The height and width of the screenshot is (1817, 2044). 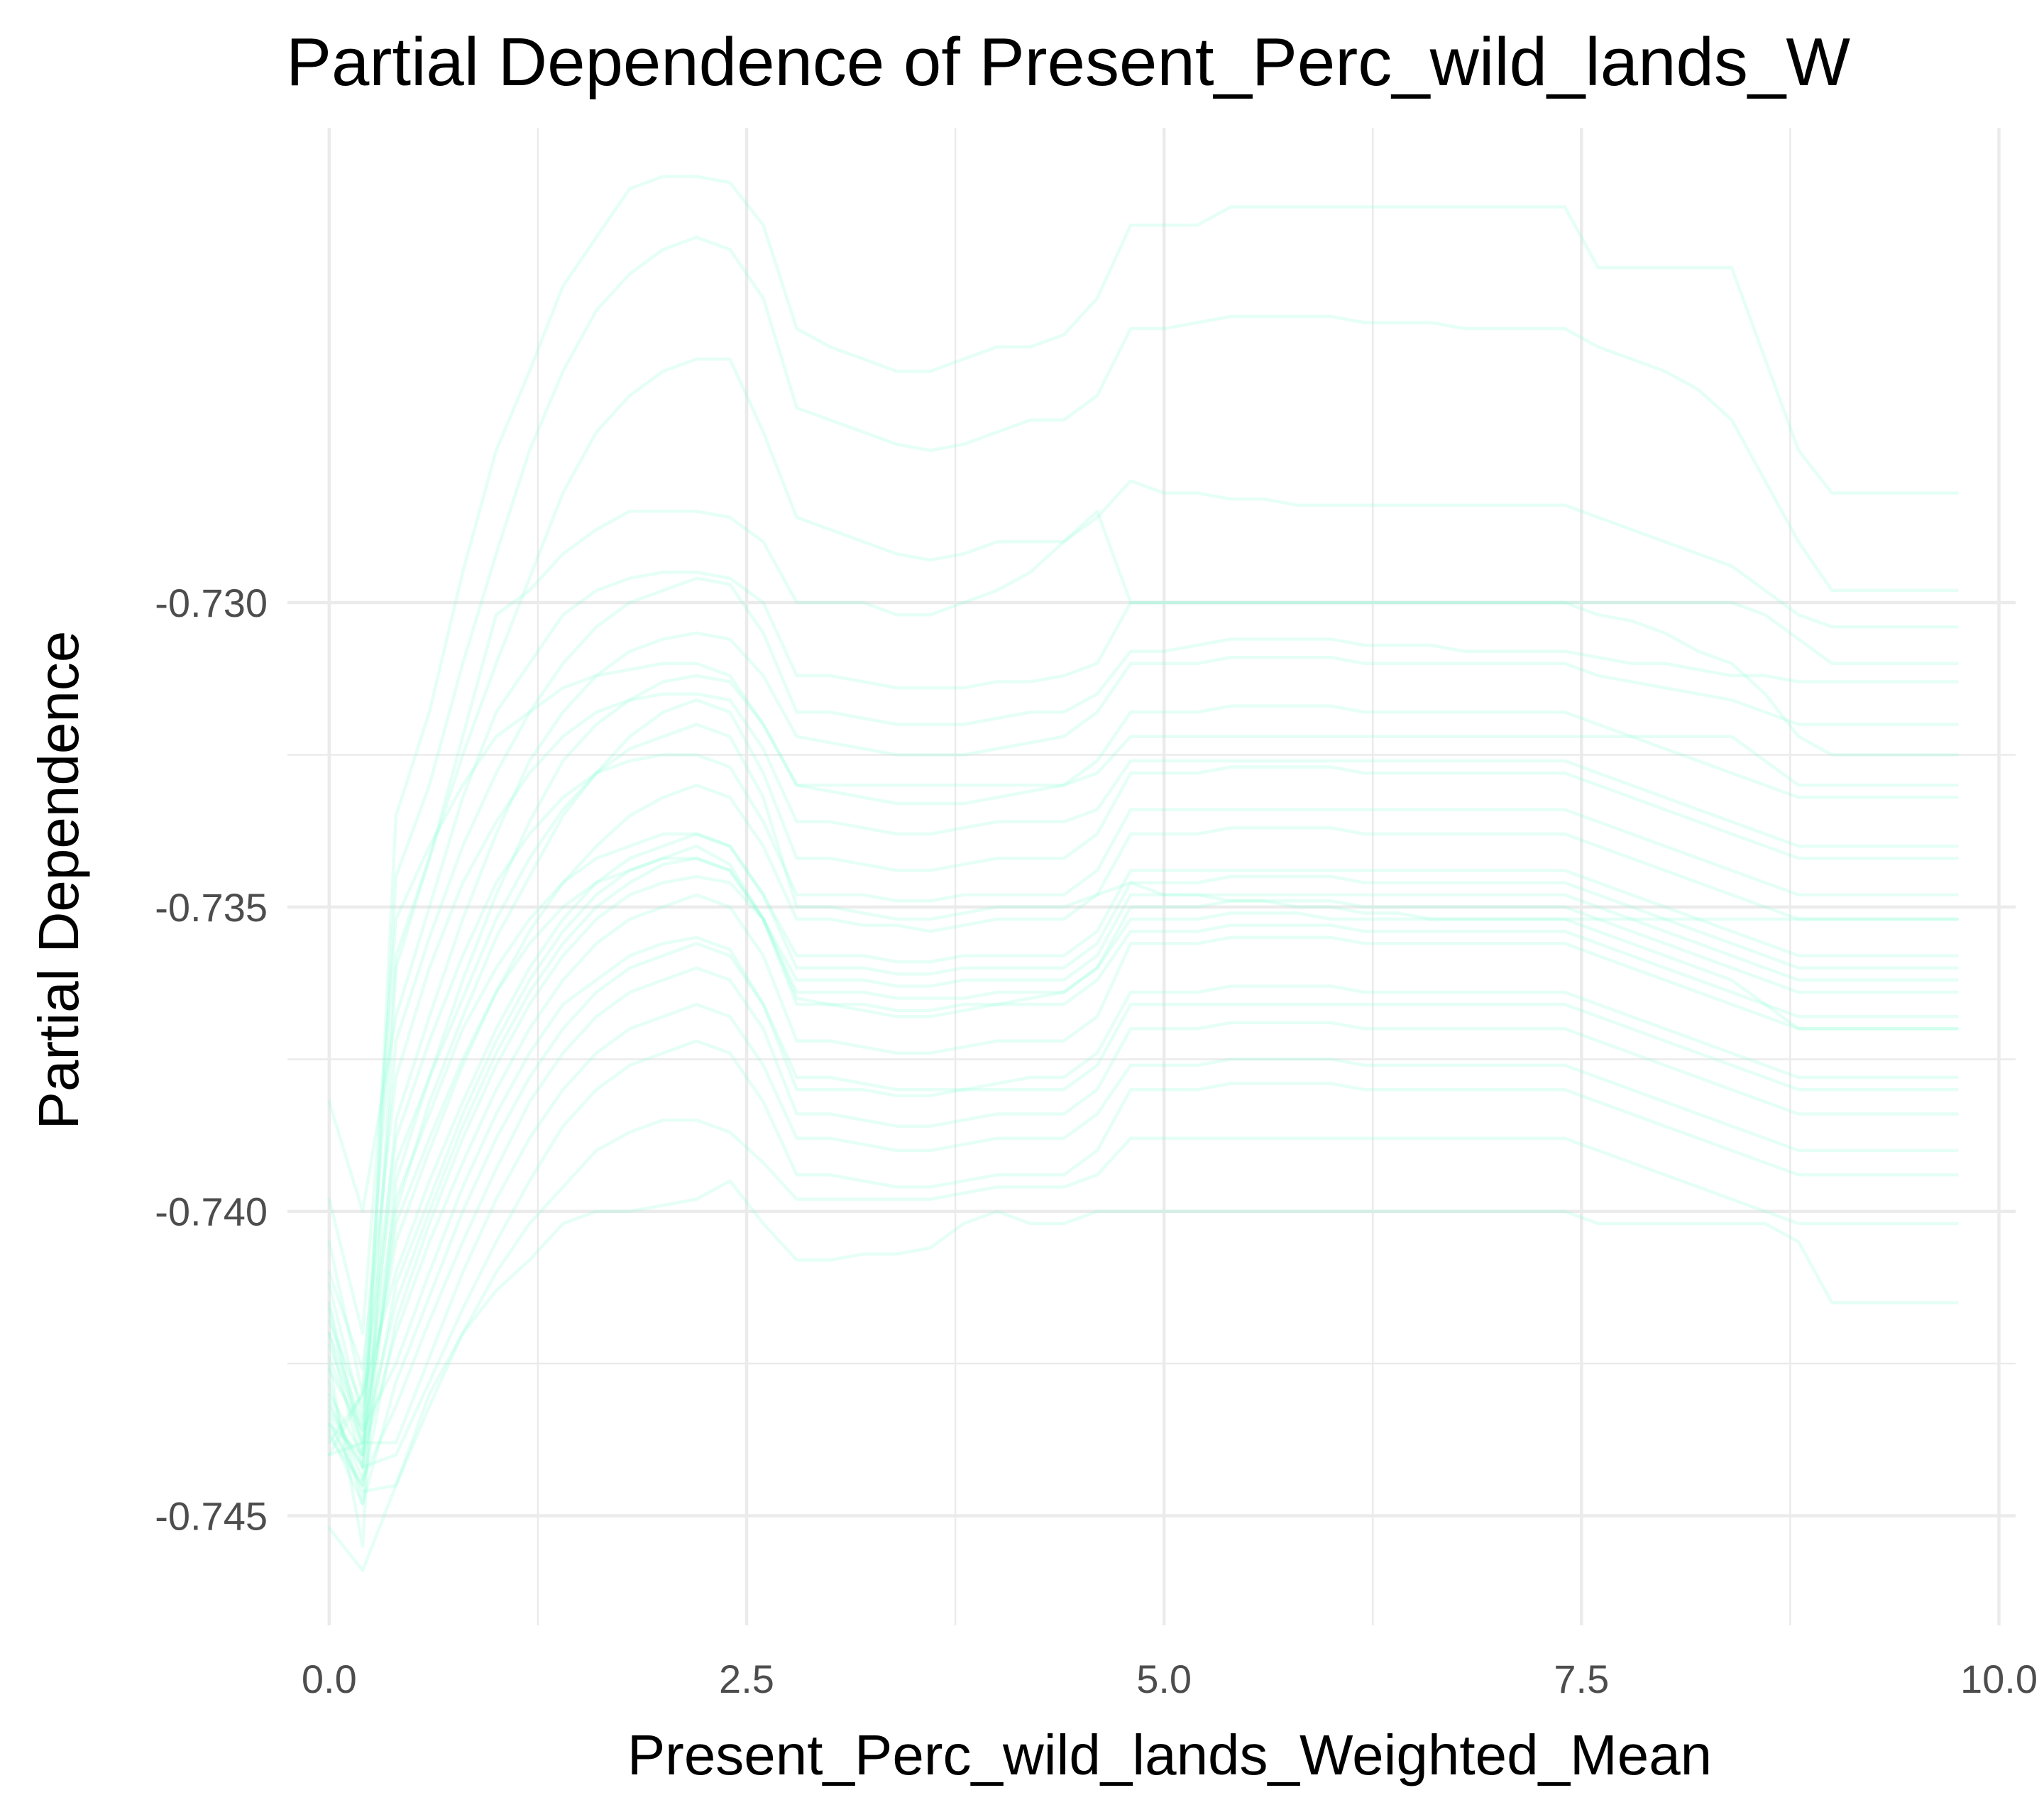 What do you see at coordinates (746, 1679) in the screenshot?
I see `x-tick-label: 2.5` at bounding box center [746, 1679].